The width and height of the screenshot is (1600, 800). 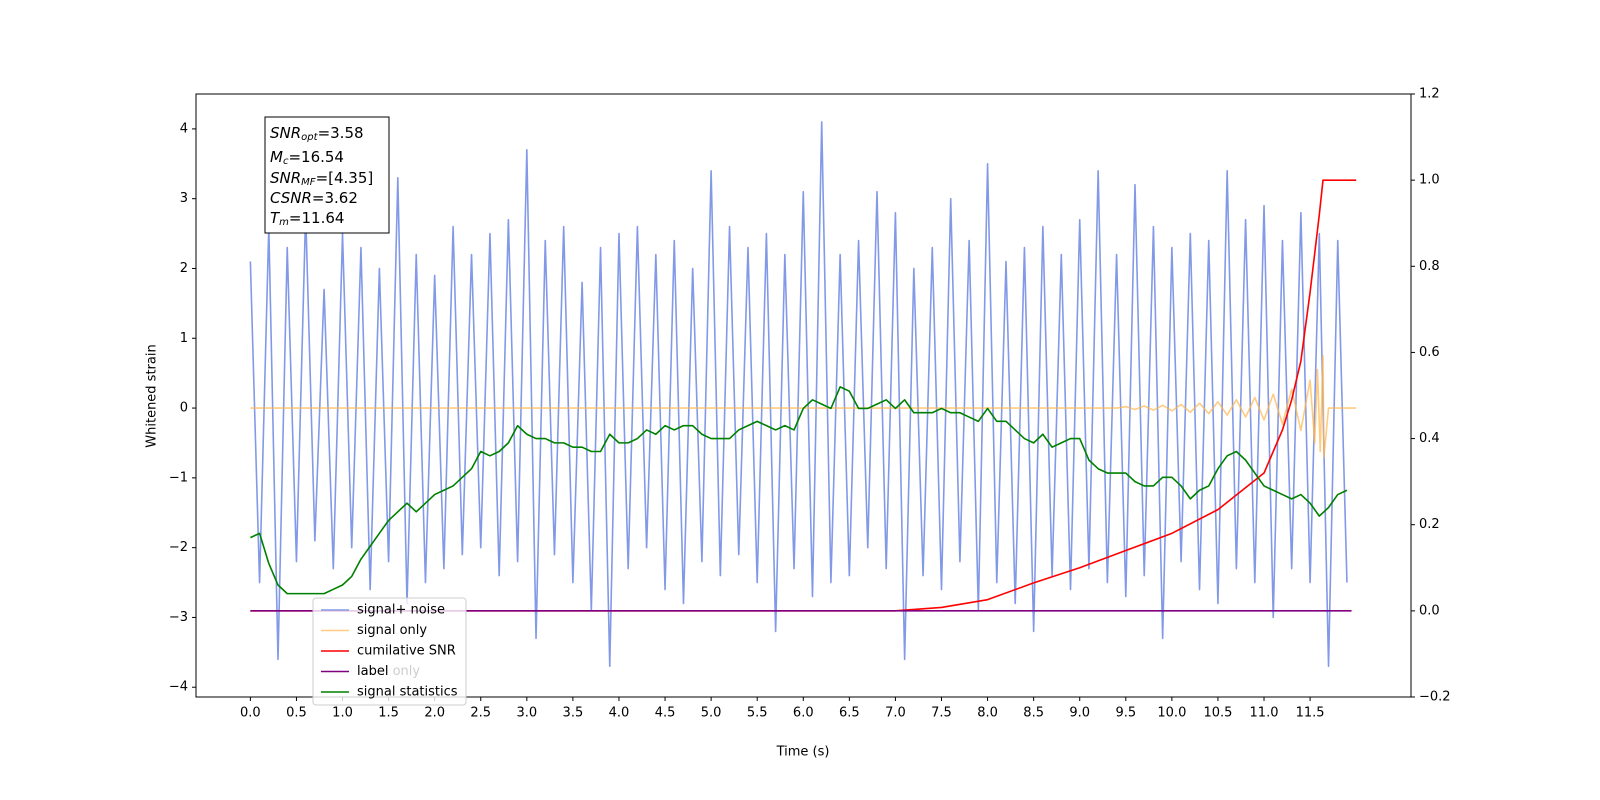 I want to click on y-tick-label: 3, so click(x=184, y=198).